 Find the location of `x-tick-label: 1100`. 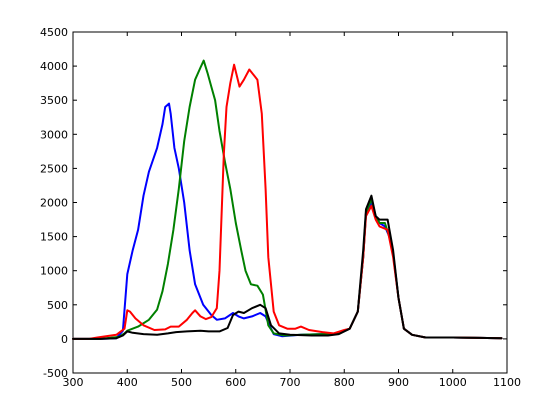

x-tick-label: 1100 is located at coordinates (507, 382).